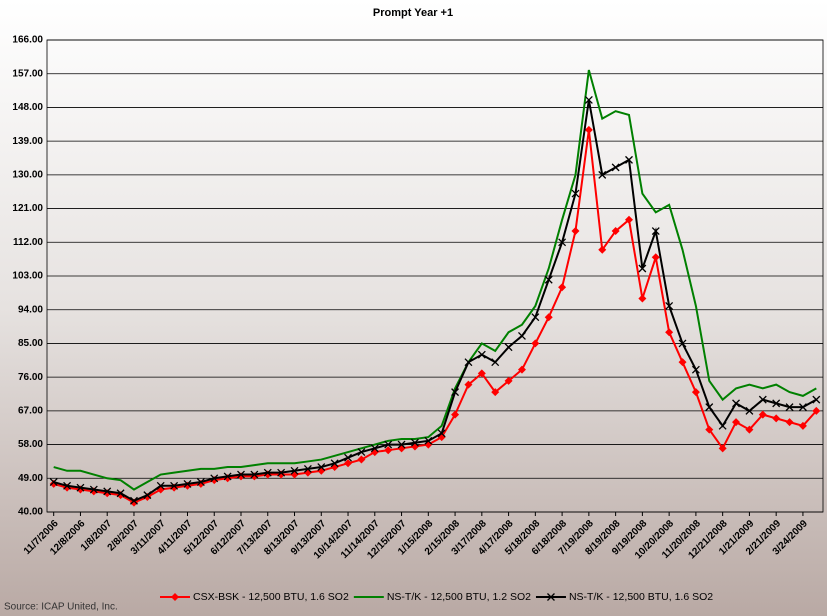 Image resolution: width=827 pixels, height=616 pixels. What do you see at coordinates (61, 607) in the screenshot?
I see `source-note: Source: ICAP United, Inc.` at bounding box center [61, 607].